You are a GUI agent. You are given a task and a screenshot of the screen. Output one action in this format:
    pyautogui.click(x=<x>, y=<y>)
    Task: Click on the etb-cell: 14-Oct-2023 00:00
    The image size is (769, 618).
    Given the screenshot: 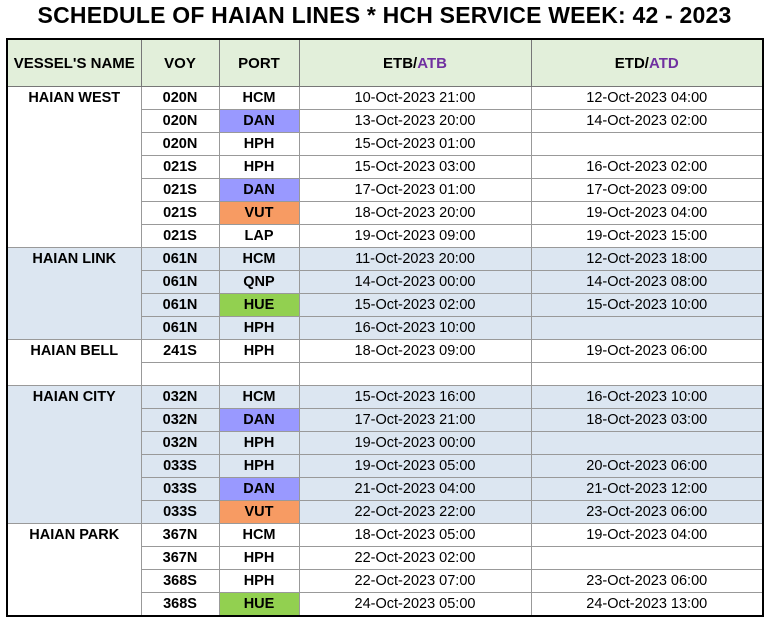 What is the action you would take?
    pyautogui.click(x=415, y=282)
    